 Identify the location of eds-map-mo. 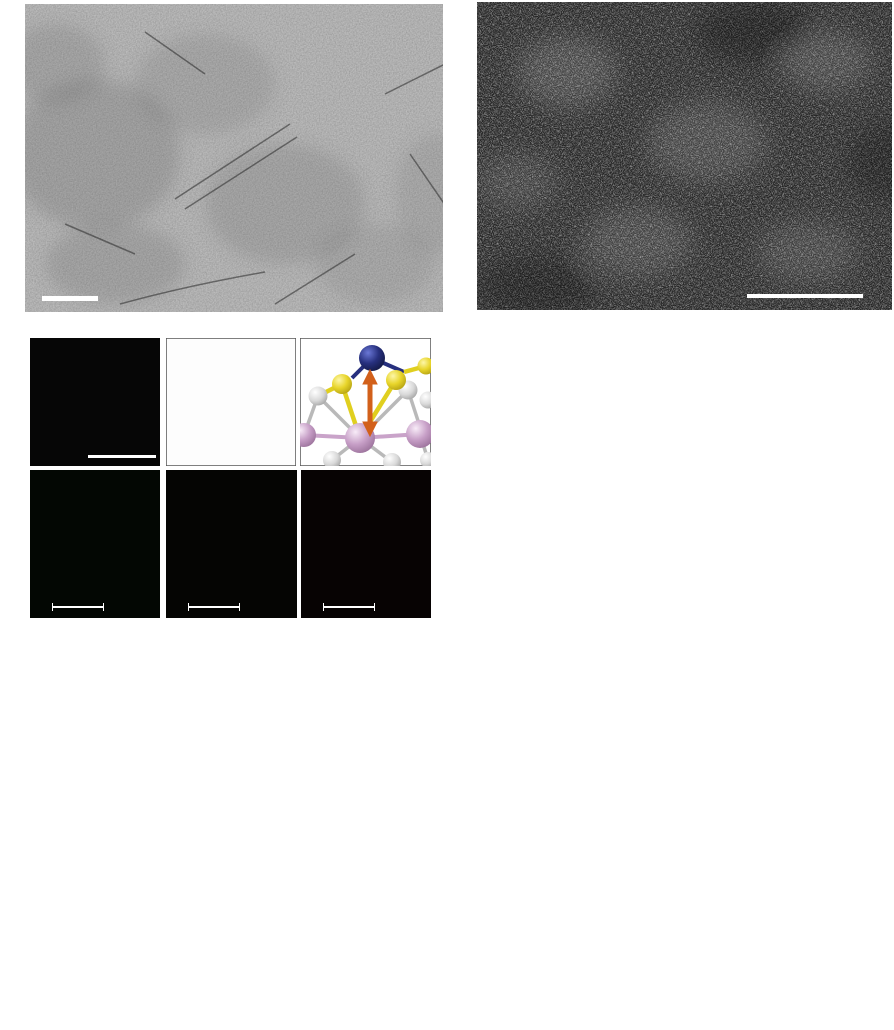
(231, 544).